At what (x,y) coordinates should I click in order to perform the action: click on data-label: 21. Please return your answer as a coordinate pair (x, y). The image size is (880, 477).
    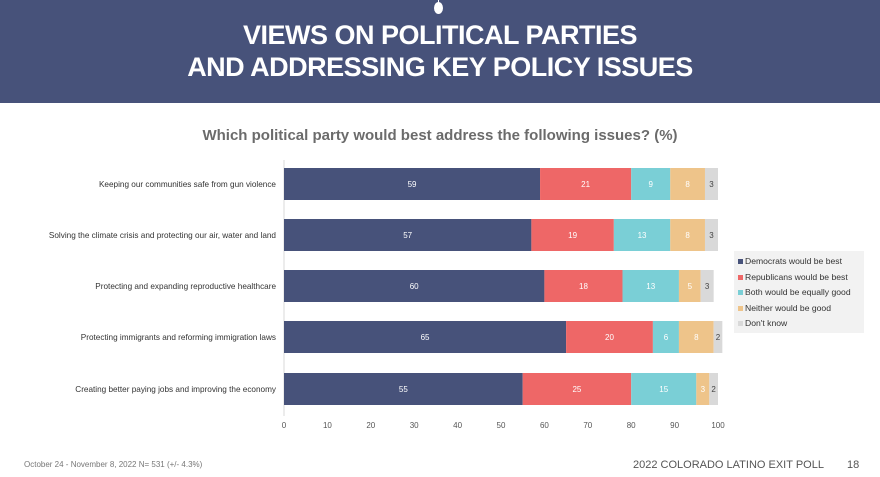
    Looking at the image, I should click on (585, 184).